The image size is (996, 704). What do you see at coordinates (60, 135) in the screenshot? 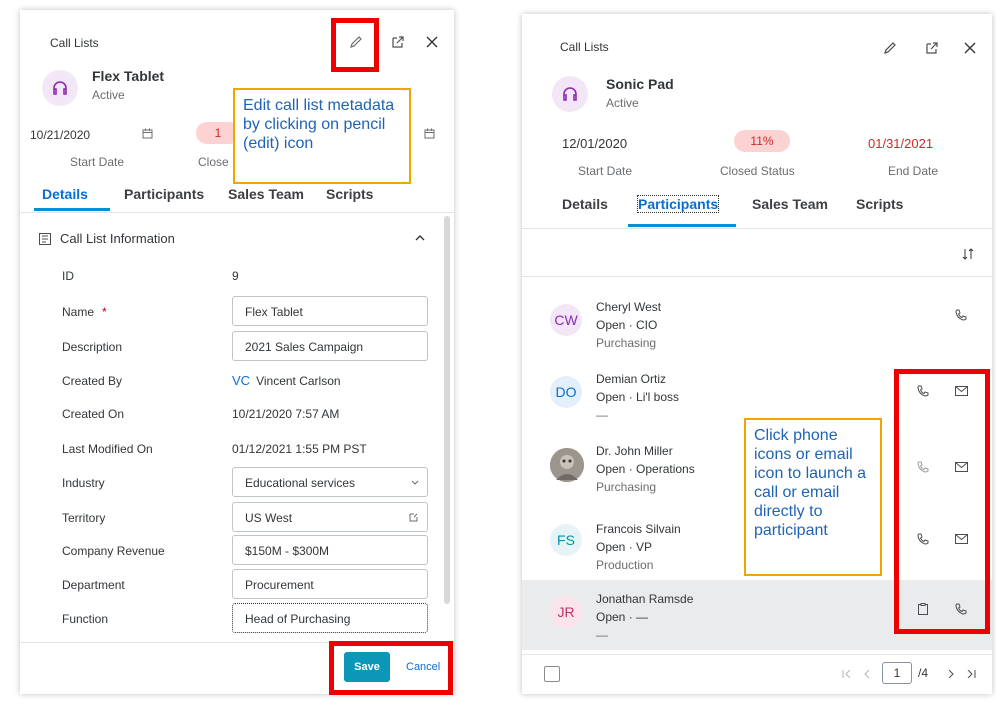
I see `start-date-value: 10/21/2020` at bounding box center [60, 135].